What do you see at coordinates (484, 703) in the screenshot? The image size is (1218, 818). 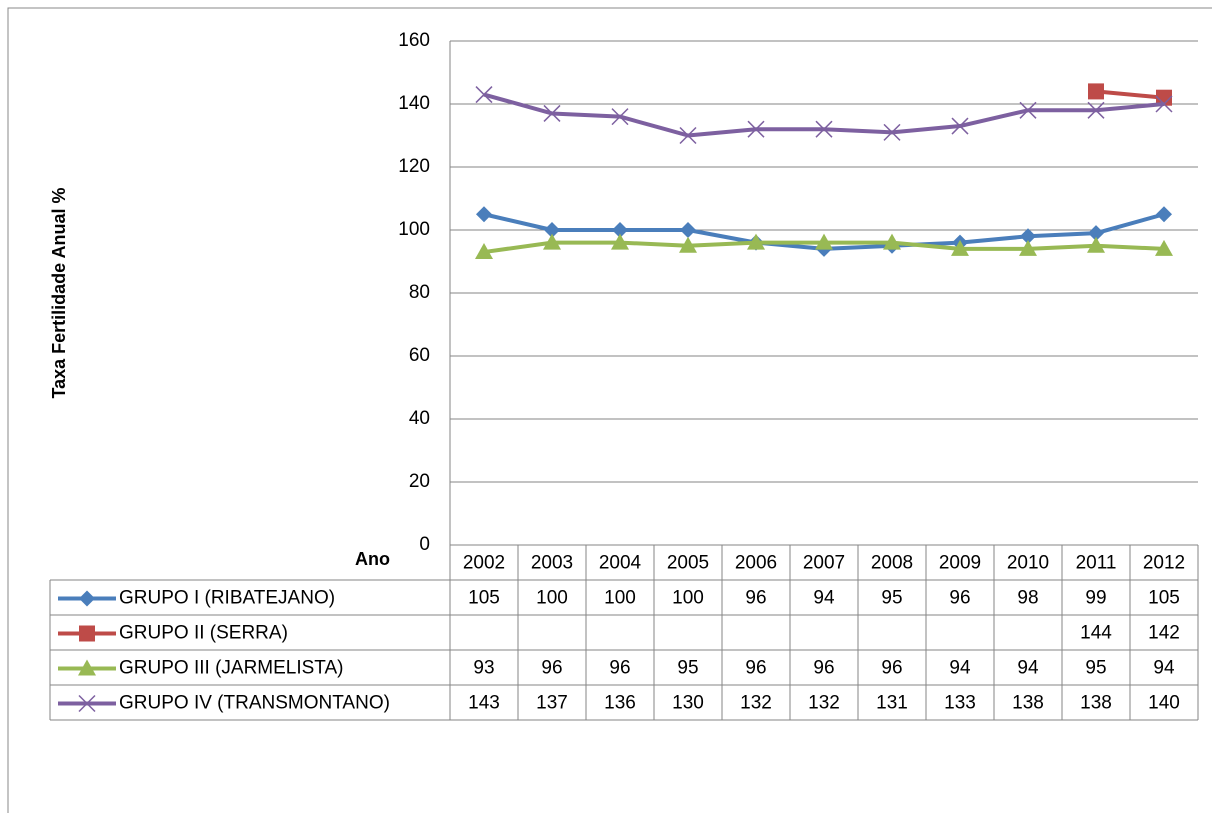 I see `table-value: 143` at bounding box center [484, 703].